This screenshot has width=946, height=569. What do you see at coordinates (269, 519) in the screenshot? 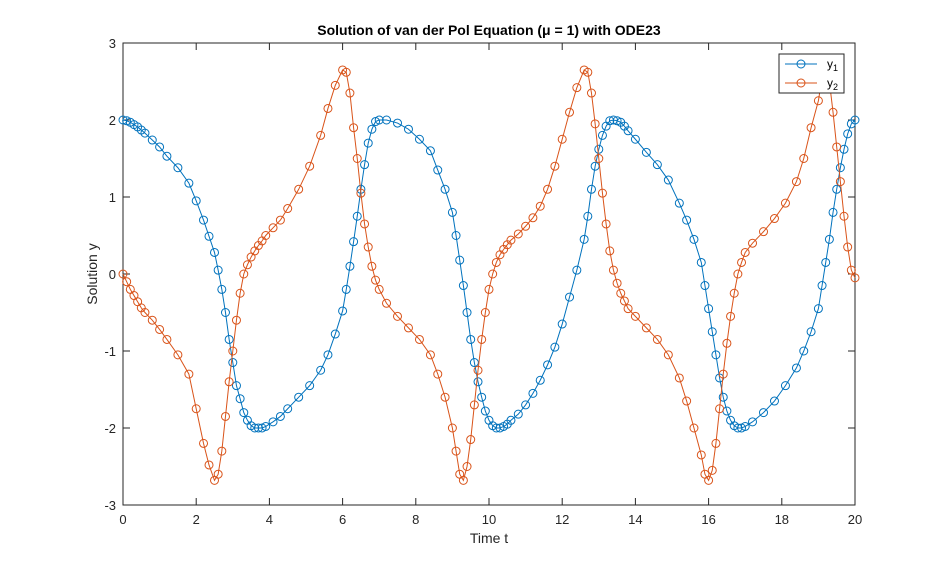
I see `x-tick-label: 4` at bounding box center [269, 519].